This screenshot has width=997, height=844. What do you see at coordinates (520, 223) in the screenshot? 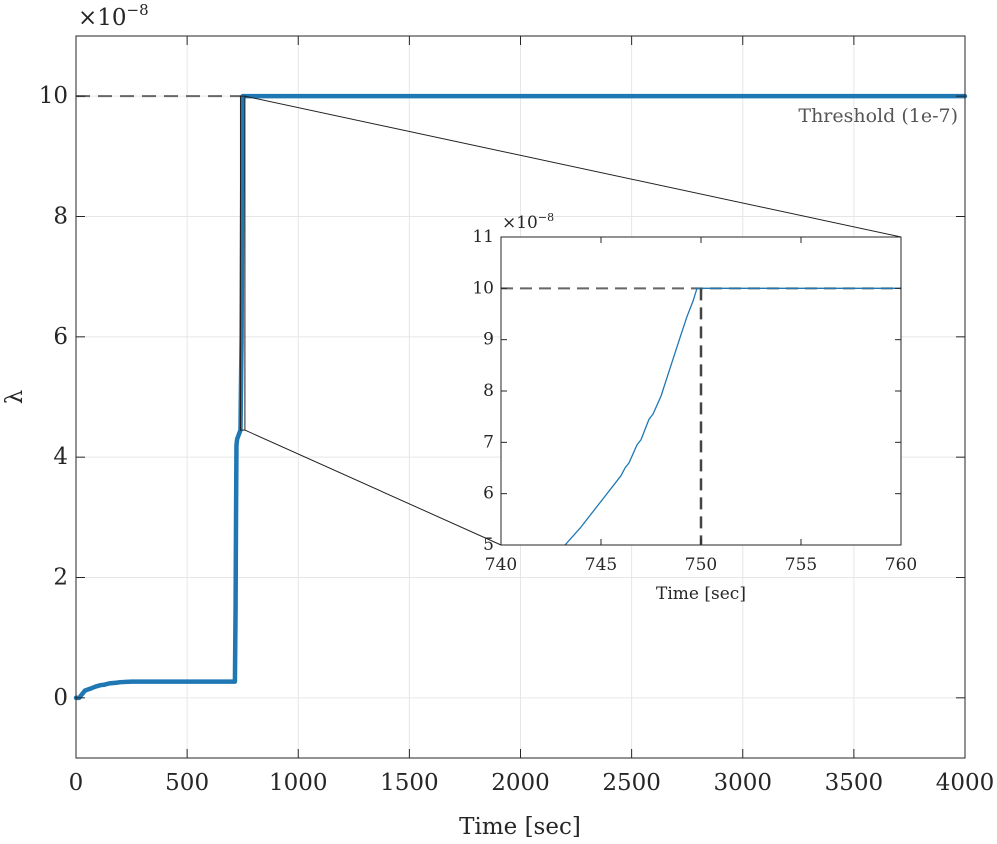
I see `inset-y-multiplier-base: ×10` at bounding box center [520, 223].